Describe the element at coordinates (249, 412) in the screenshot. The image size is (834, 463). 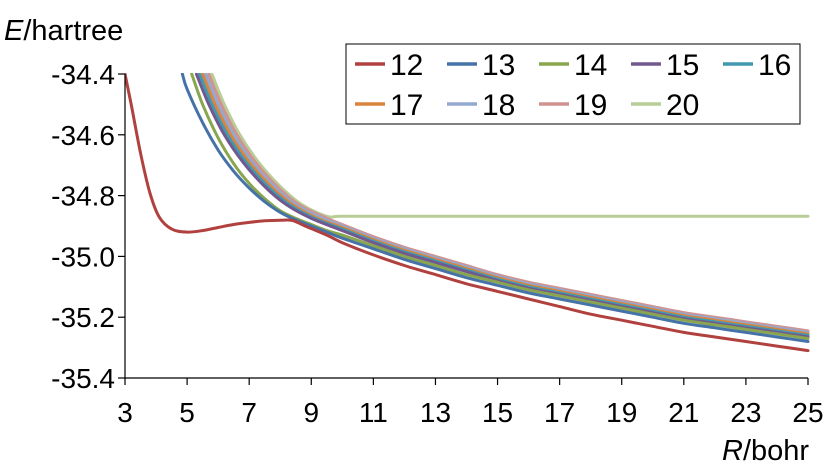
I see `x-tick-label: 7` at that location.